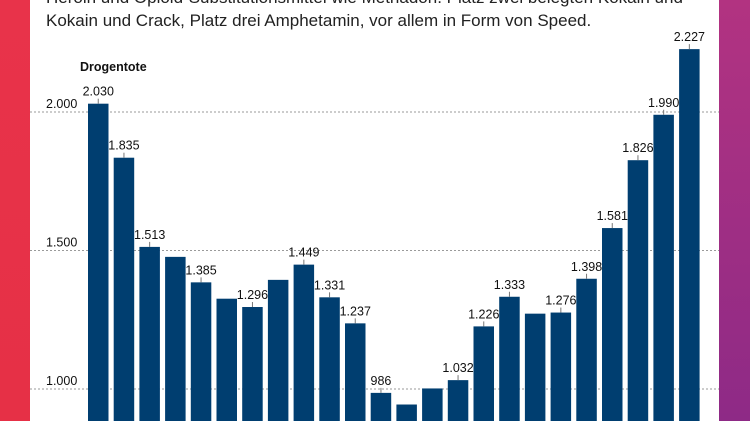 This screenshot has width=750, height=421. Describe the element at coordinates (560, 301) in the screenshot. I see `data-label: 1.276` at that location.